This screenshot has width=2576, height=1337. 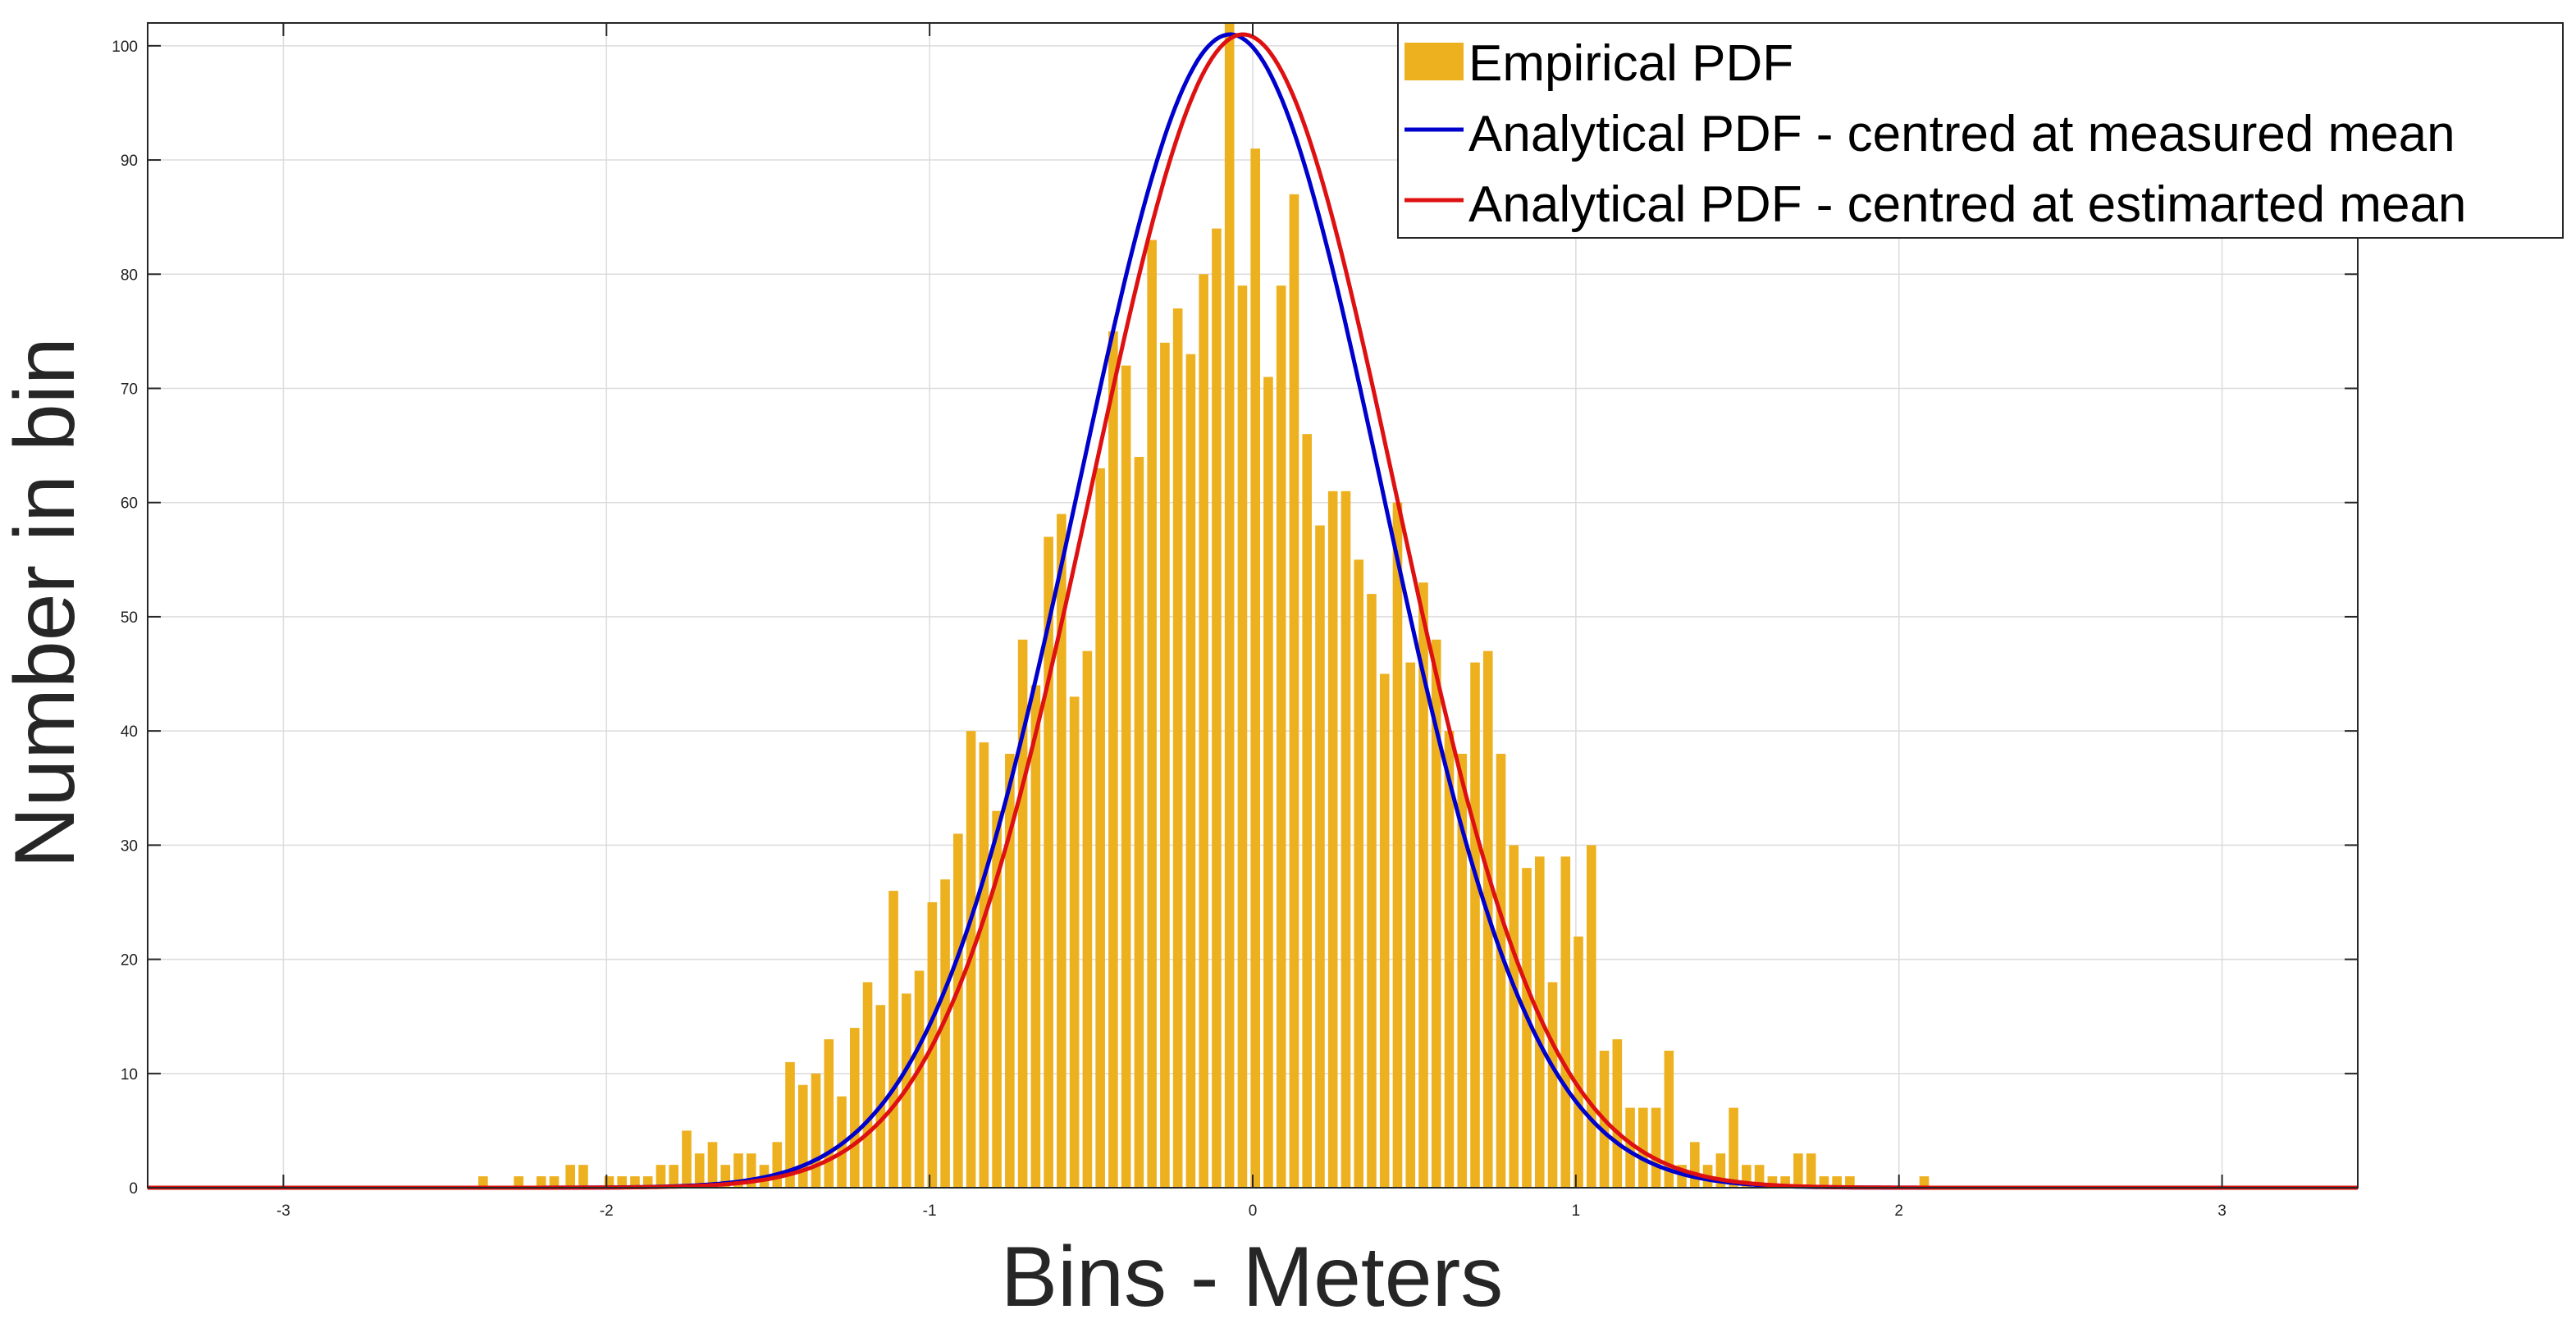 What do you see at coordinates (129, 389) in the screenshot?
I see `y-tick-label: 70` at bounding box center [129, 389].